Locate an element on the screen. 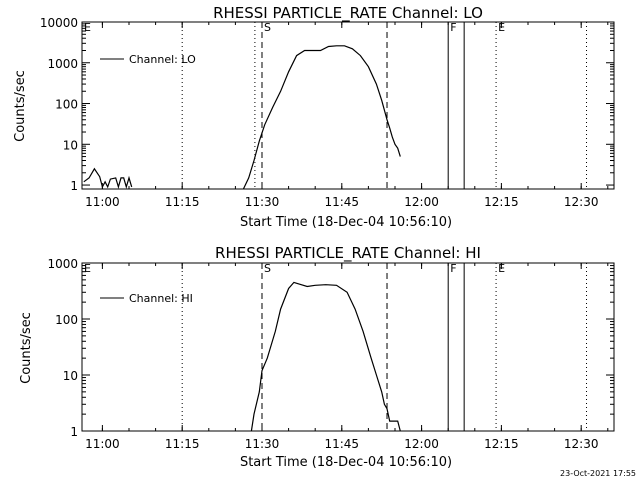 The image size is (640, 480). legend: Channel: LO is located at coordinates (148, 59).